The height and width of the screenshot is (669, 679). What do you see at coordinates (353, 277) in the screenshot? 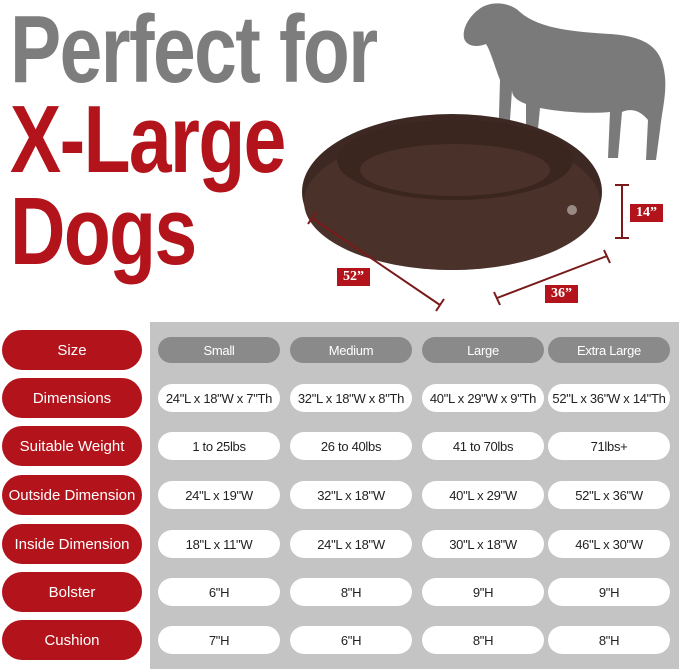
I see `length-label: 52”` at bounding box center [353, 277].